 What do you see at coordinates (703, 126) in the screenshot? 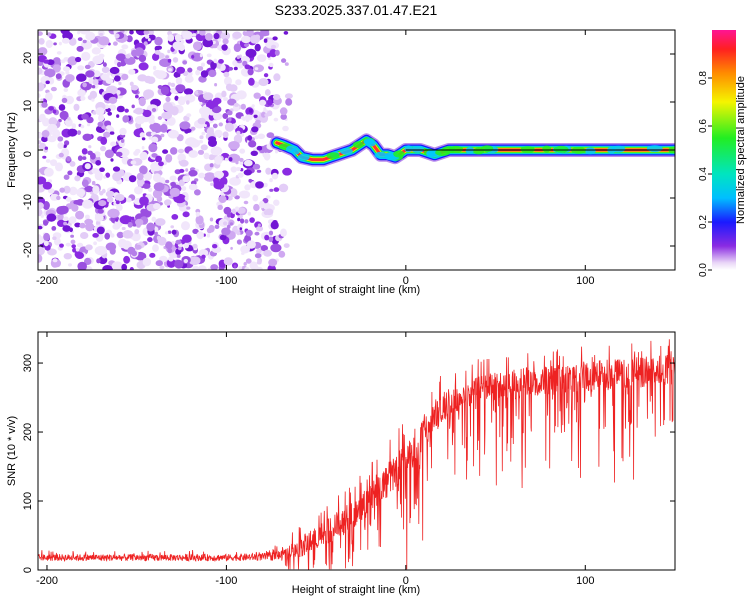
I see `colorbar-tick-label: 0.6` at bounding box center [703, 126].